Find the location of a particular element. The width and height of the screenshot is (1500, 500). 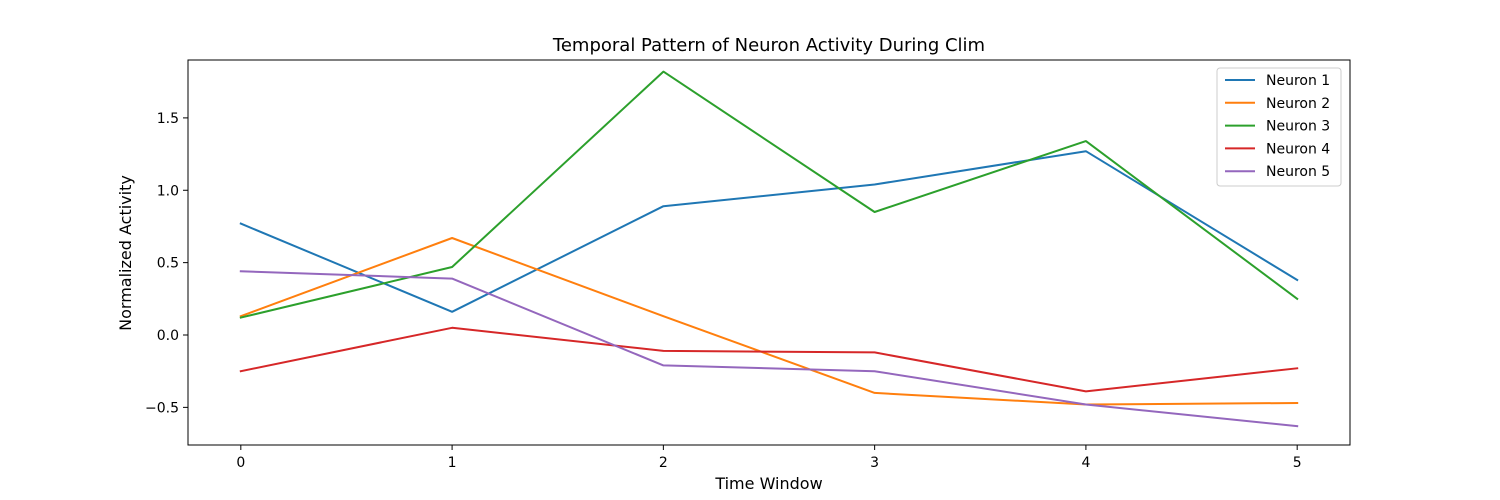

legend: Neuron 1 Neuron 2 Neuron 3 Neuron 4 Neuron 5 is located at coordinates (1279, 127).